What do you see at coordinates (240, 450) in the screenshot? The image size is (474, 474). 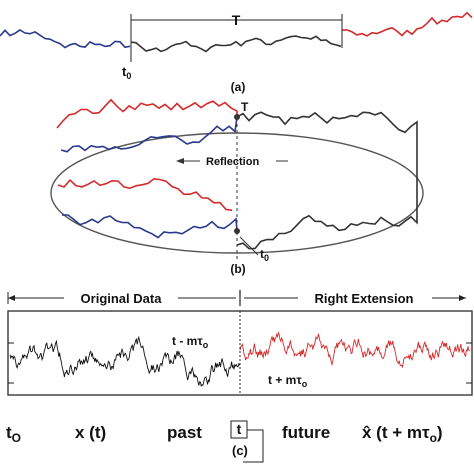 I see `caption-c: (c)` at bounding box center [240, 450].